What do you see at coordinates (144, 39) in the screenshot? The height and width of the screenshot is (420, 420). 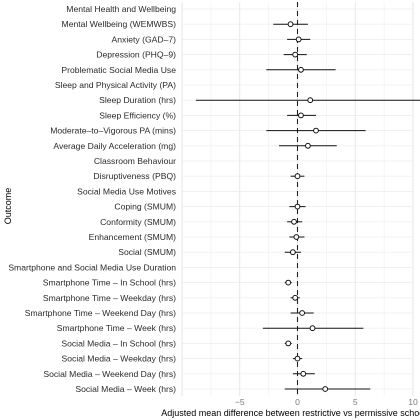 I see `outcome-label: Anxiety (GAD–7)` at bounding box center [144, 39].